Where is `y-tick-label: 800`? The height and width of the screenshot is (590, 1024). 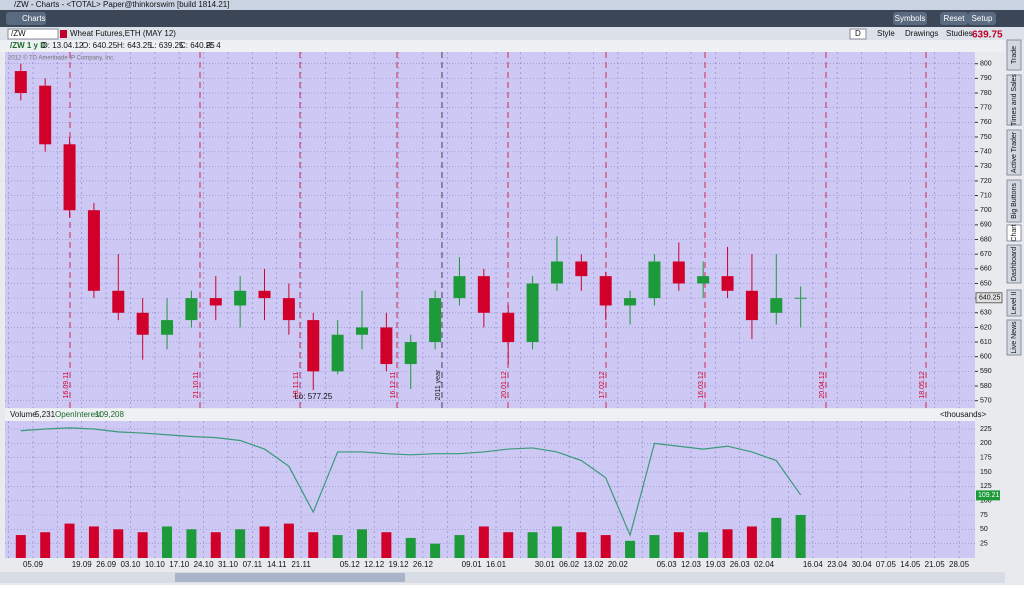 y-tick-label: 800 is located at coordinates (986, 64).